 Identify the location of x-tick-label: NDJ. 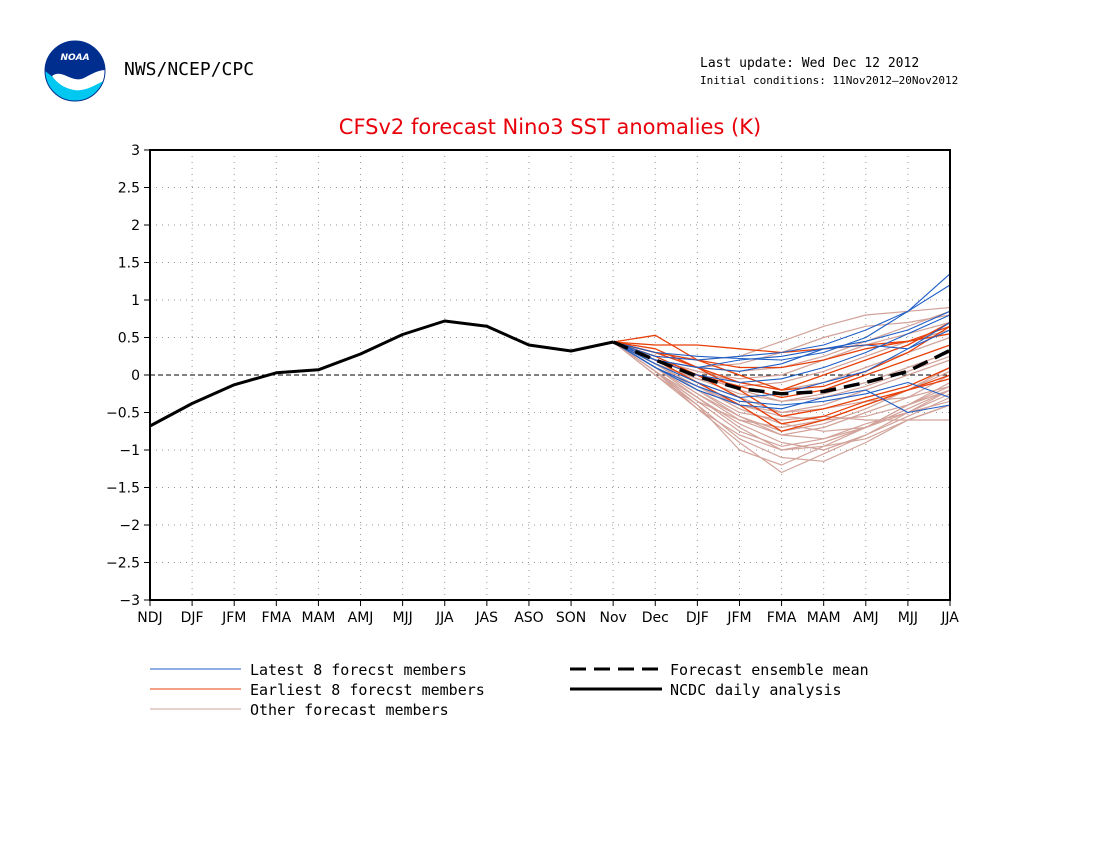
(149, 618).